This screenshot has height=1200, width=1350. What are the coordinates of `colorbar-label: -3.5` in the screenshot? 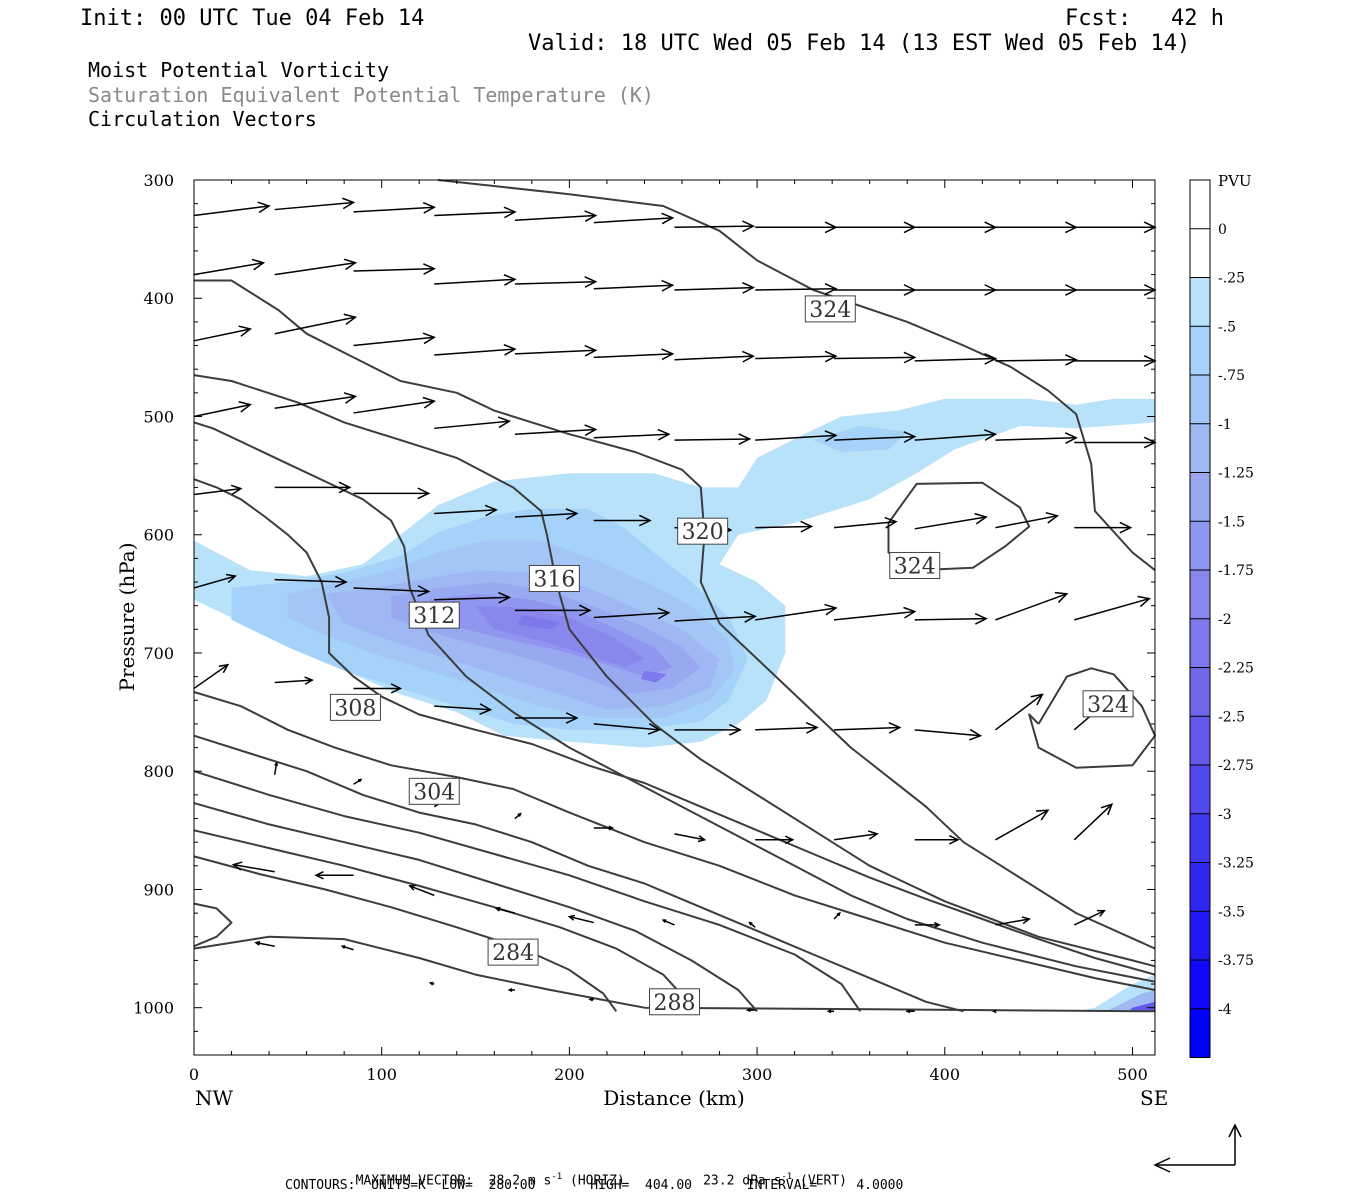 It's located at (1231, 912).